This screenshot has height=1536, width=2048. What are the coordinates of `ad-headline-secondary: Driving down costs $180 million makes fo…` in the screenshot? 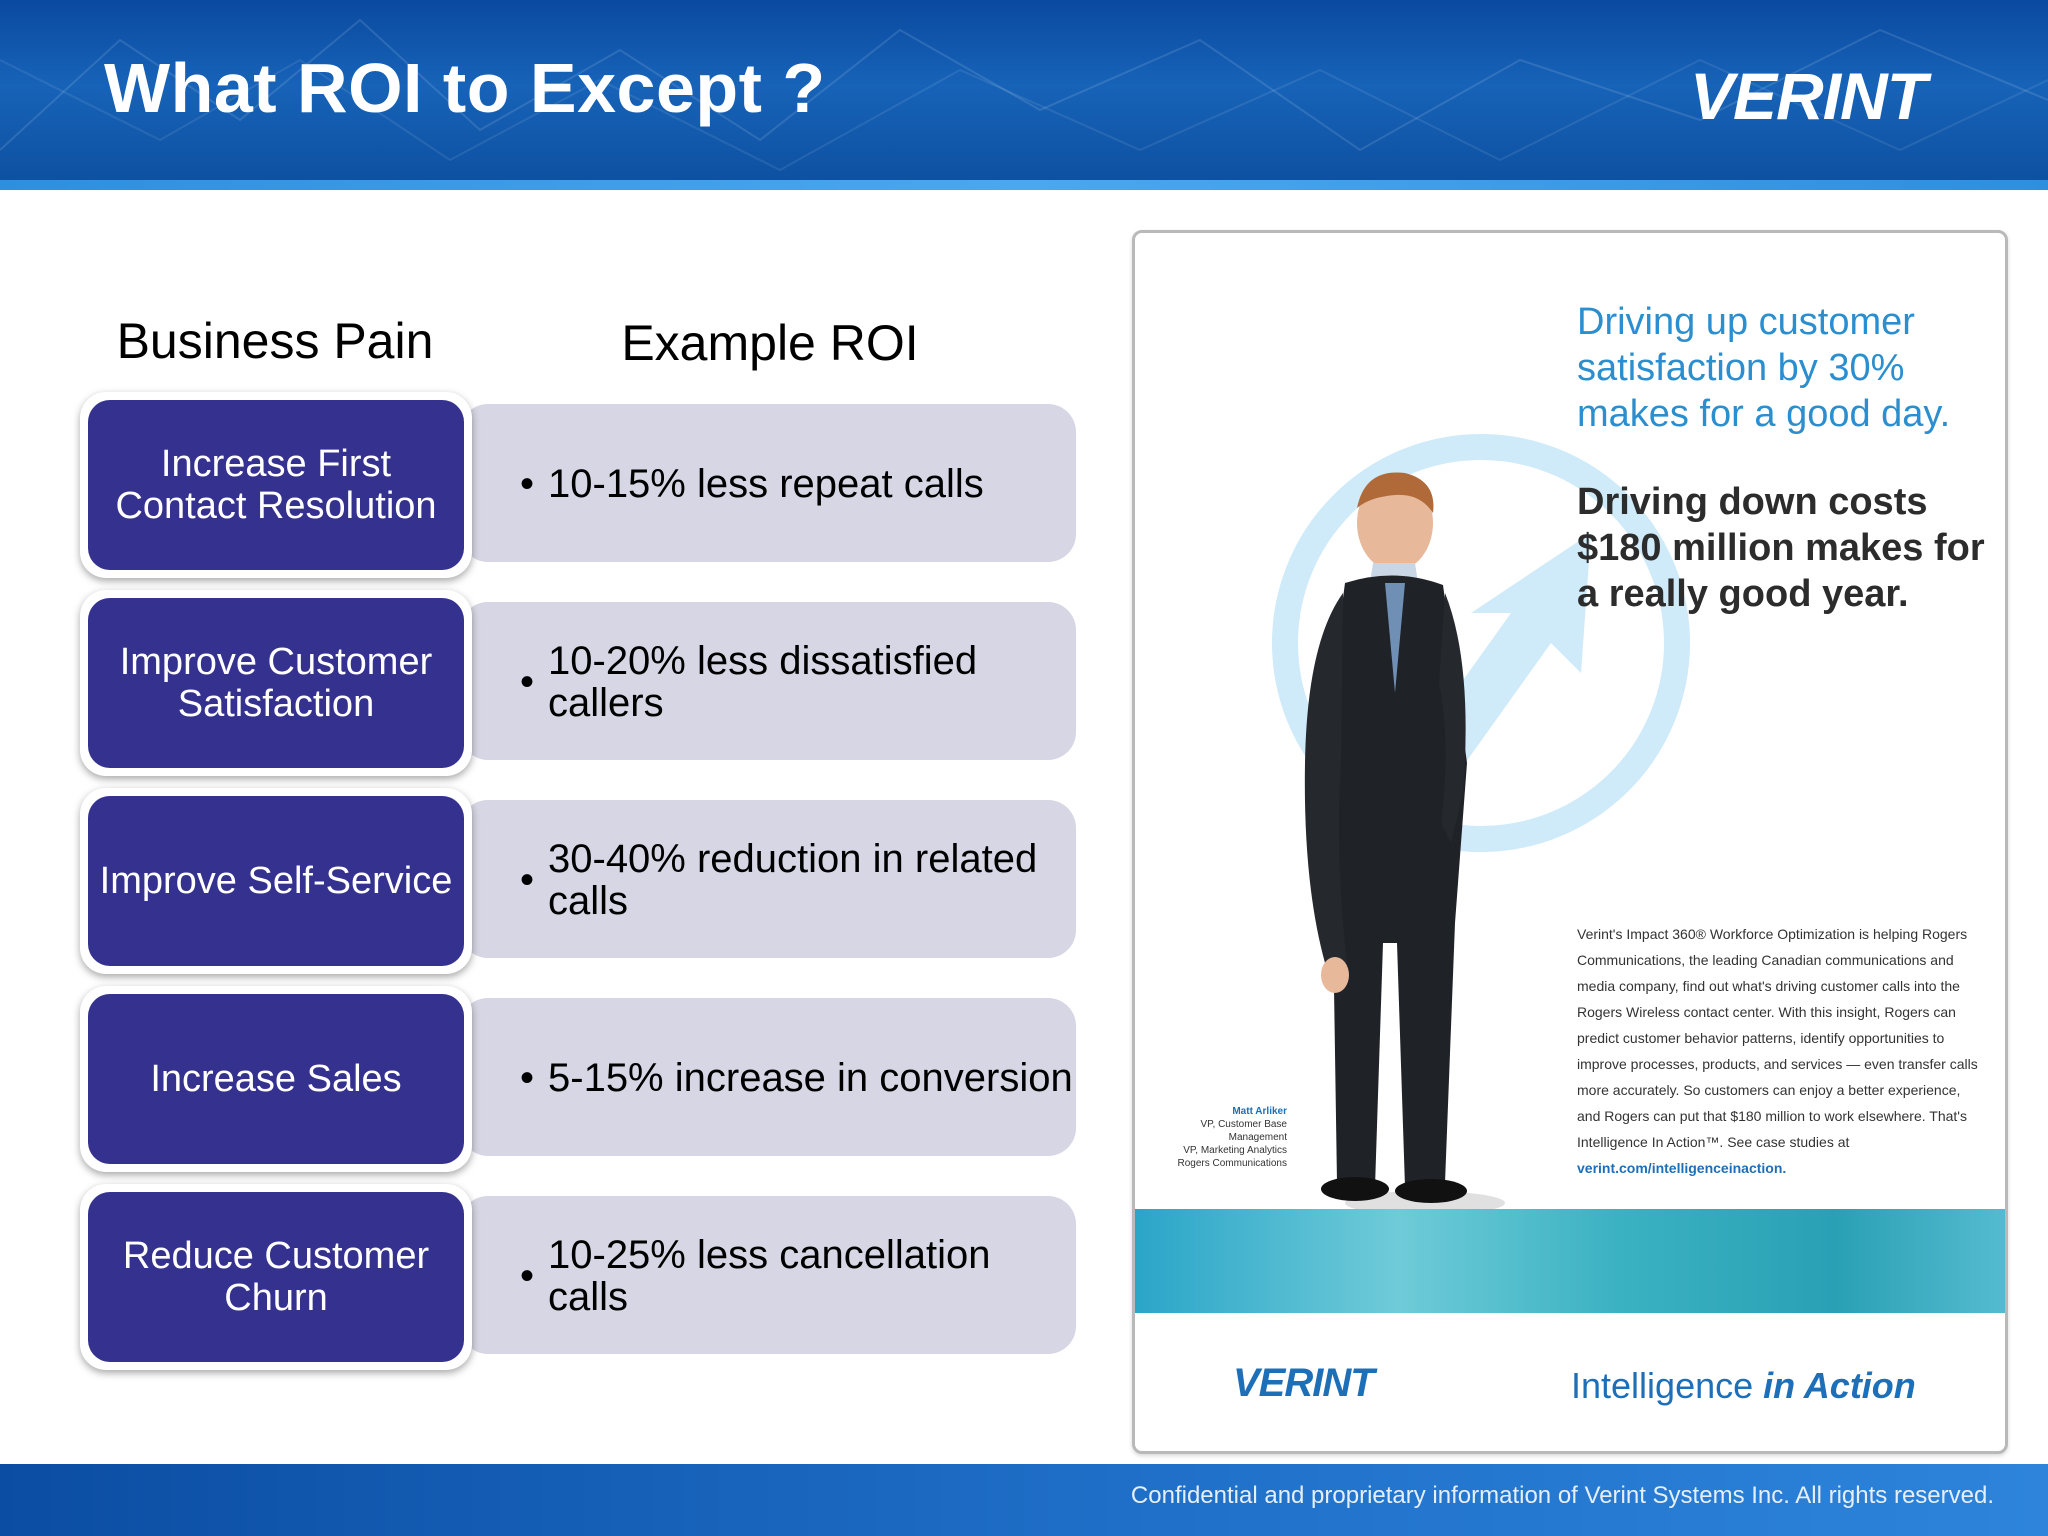 It's located at (1781, 548).